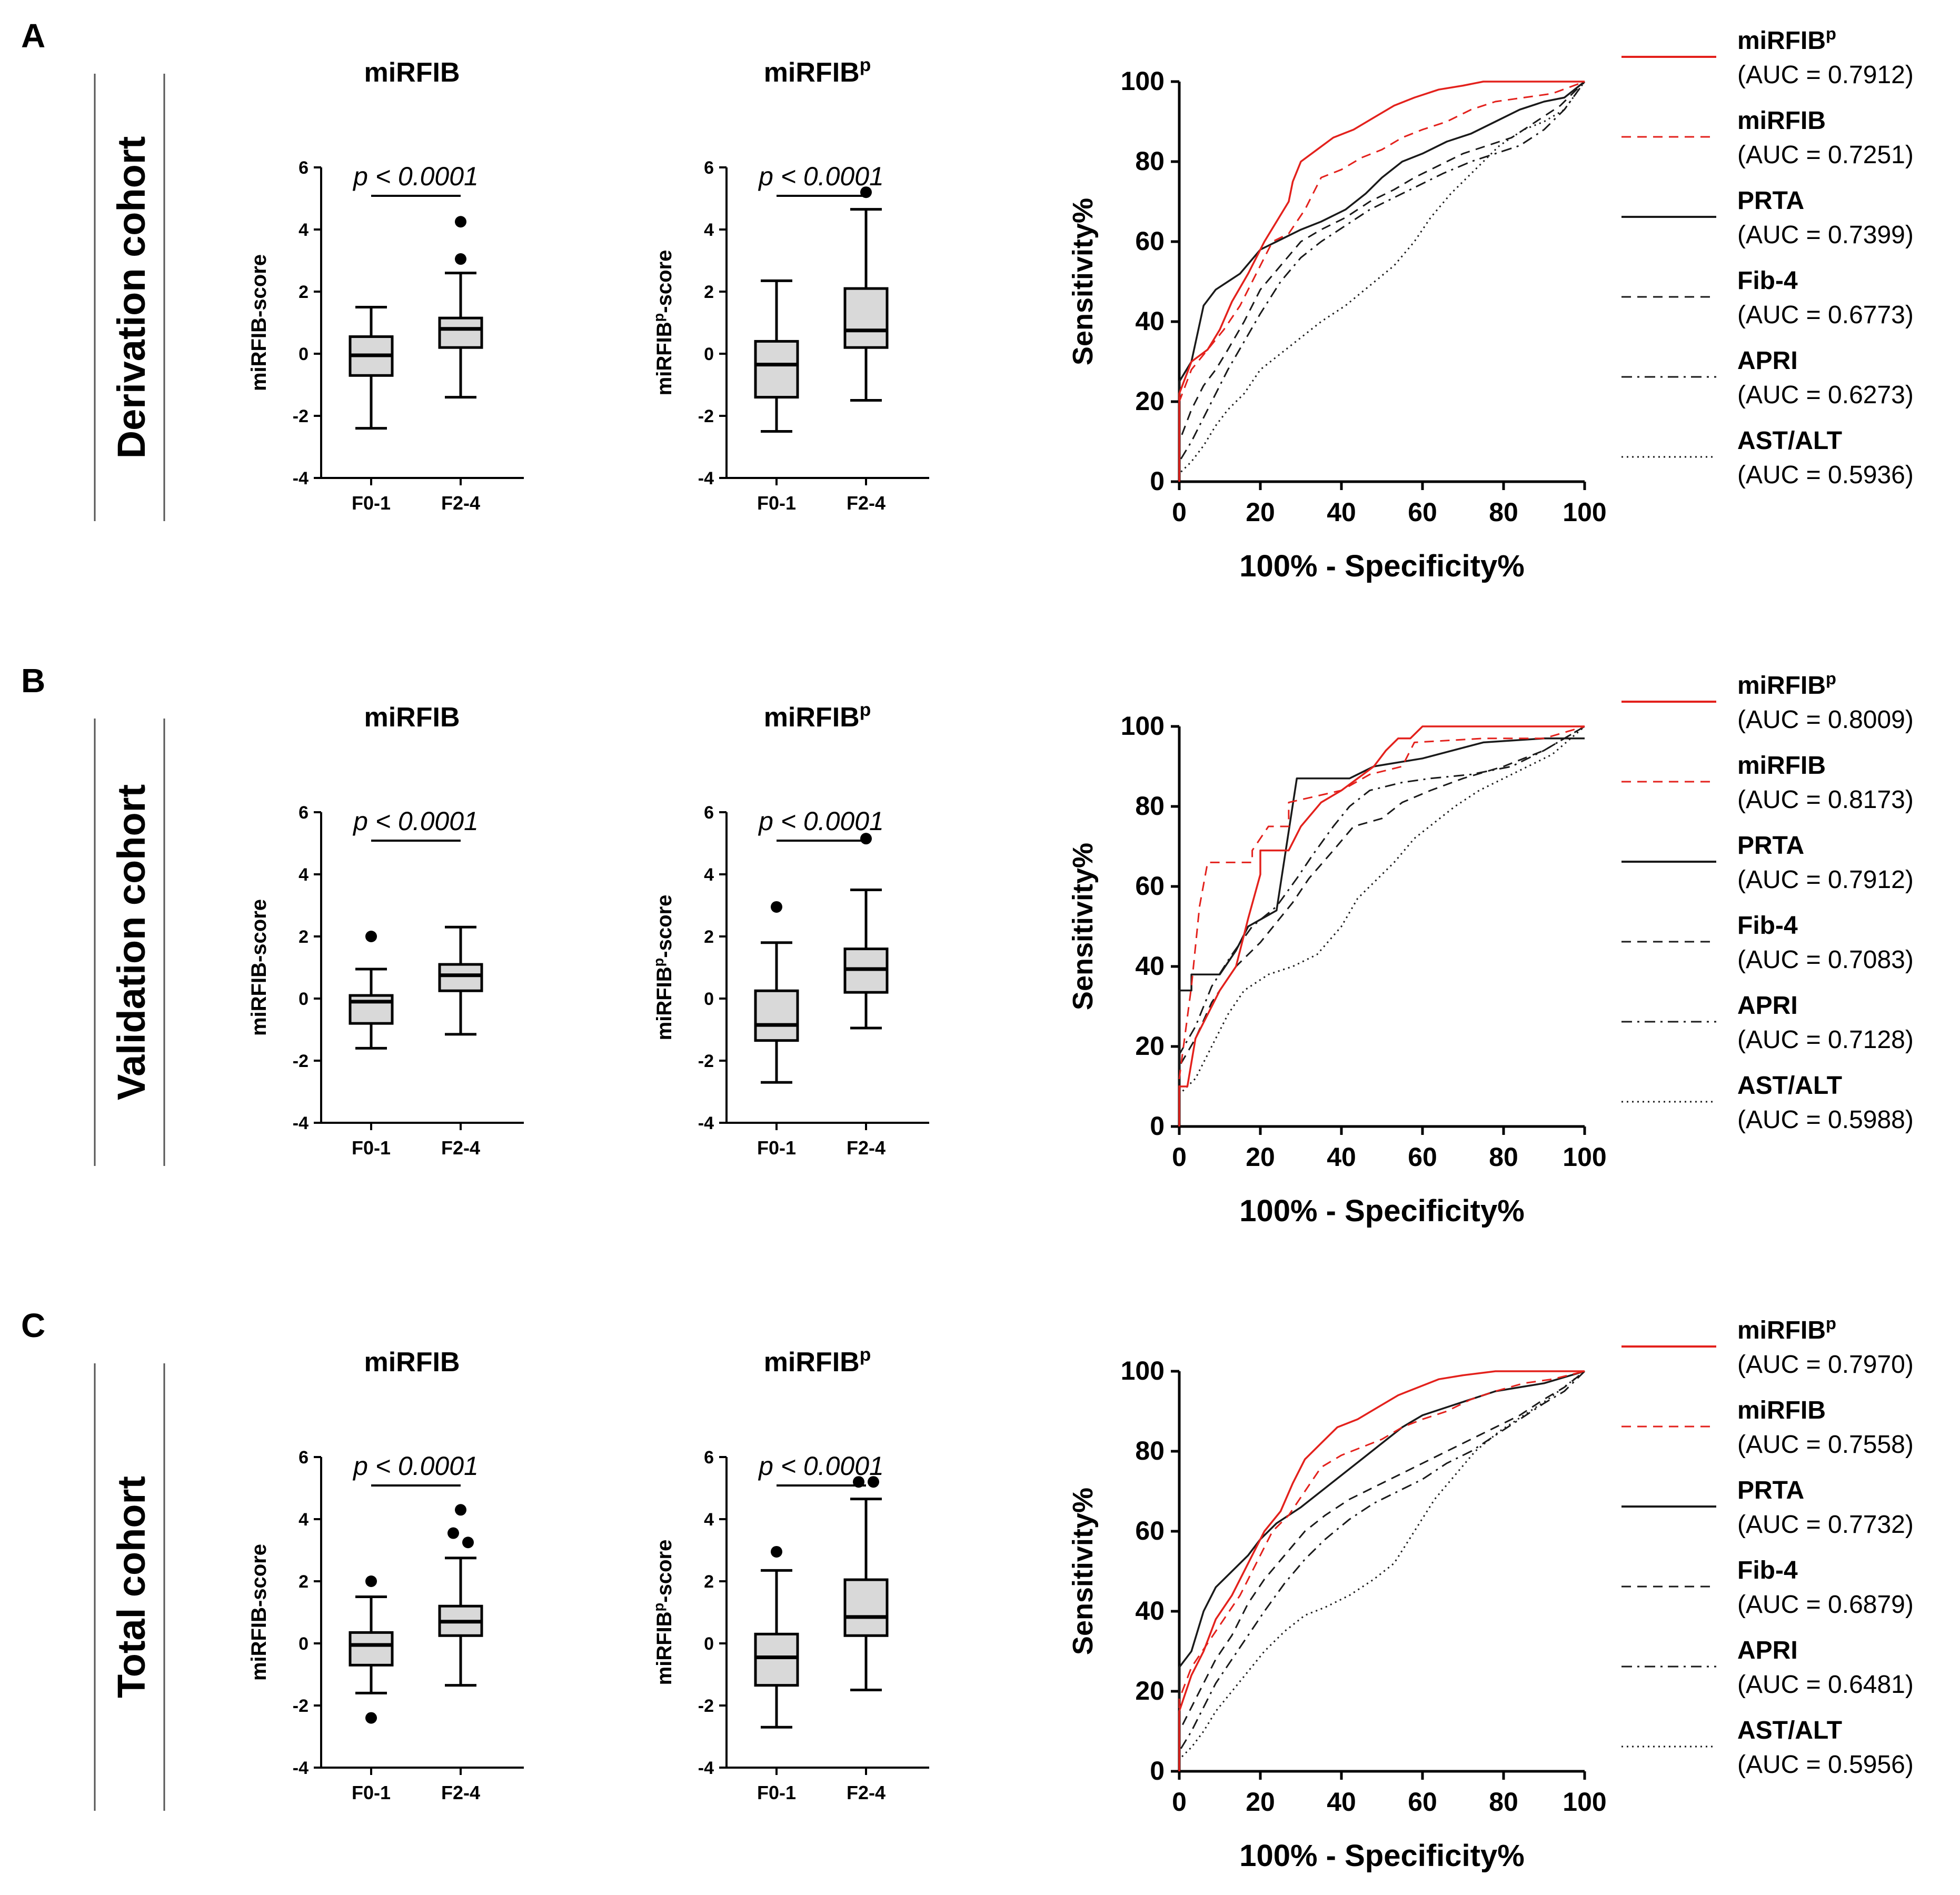  I want to click on roc-curve-apri-dashdot, so click(1382, 1570).